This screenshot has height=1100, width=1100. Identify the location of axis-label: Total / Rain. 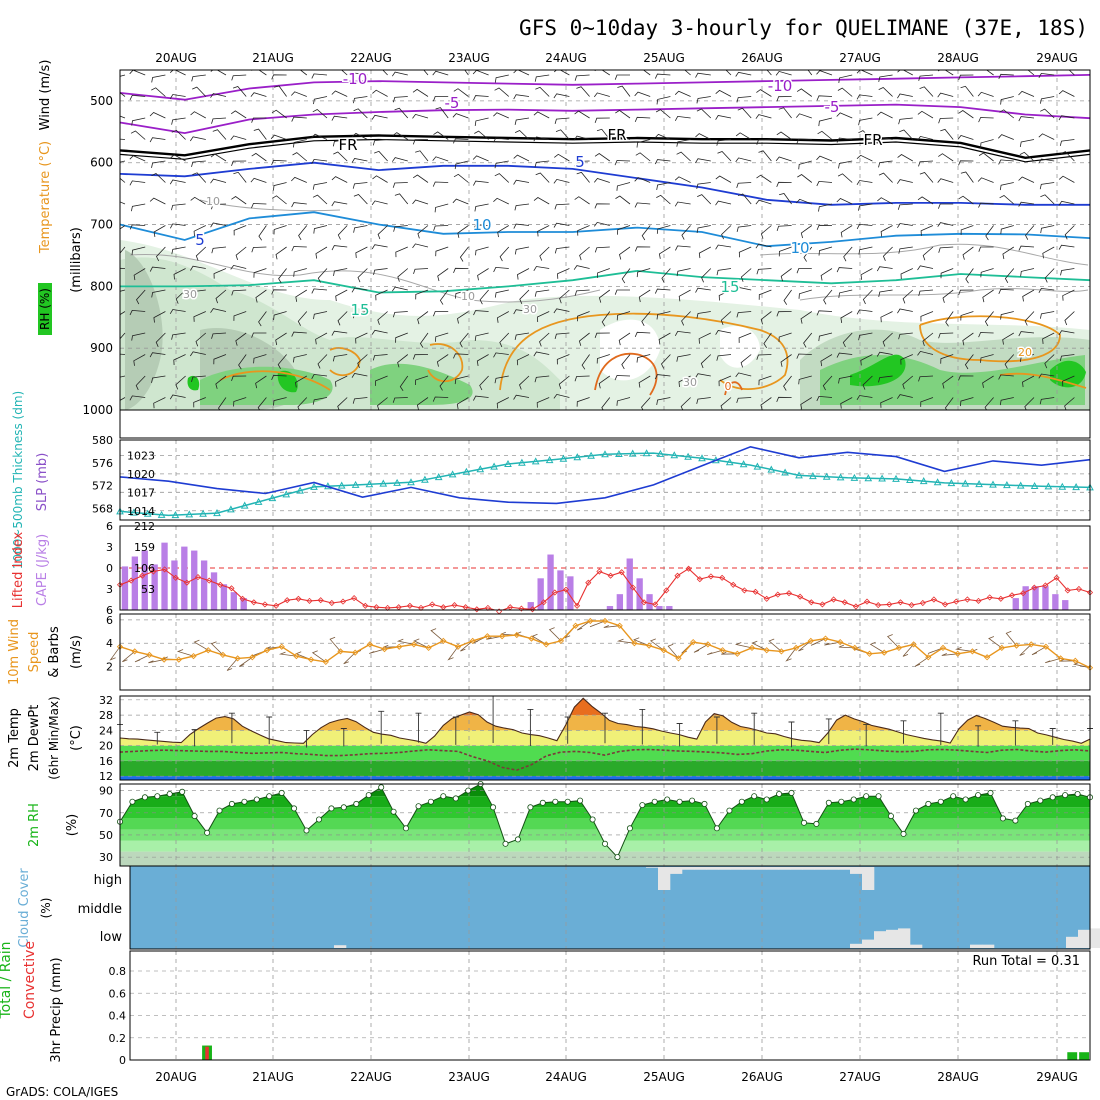
(7, 980).